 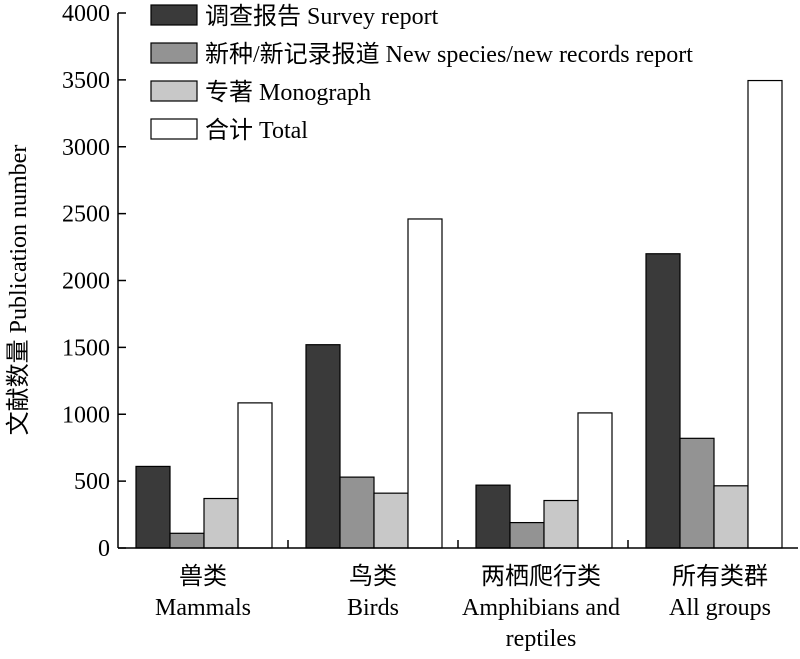 What do you see at coordinates (92, 482) in the screenshot?
I see `y-tick-label: 500` at bounding box center [92, 482].